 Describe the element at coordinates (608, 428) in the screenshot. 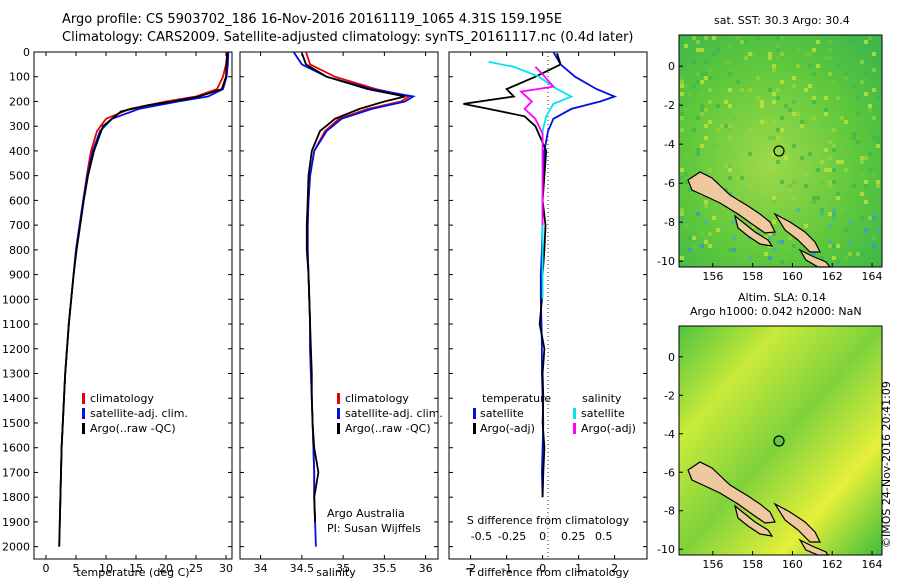

I see `legend-label: Argo(-adj)` at that location.